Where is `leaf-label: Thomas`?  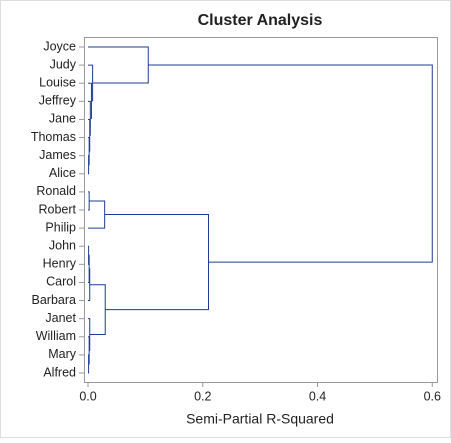
leaf-label: Thomas is located at coordinates (53, 137).